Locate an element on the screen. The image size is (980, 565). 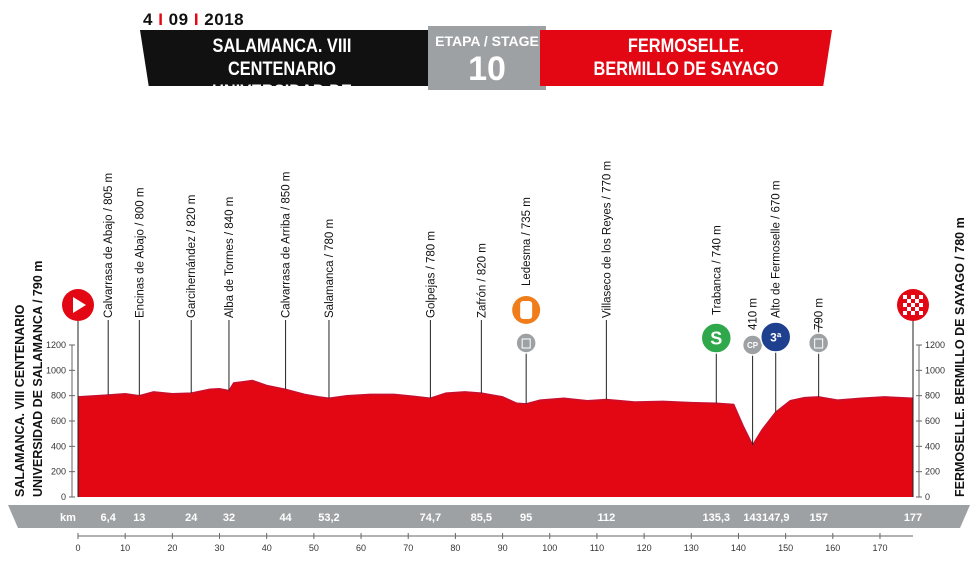
cp-icon-text: CP is located at coordinates (753, 345).